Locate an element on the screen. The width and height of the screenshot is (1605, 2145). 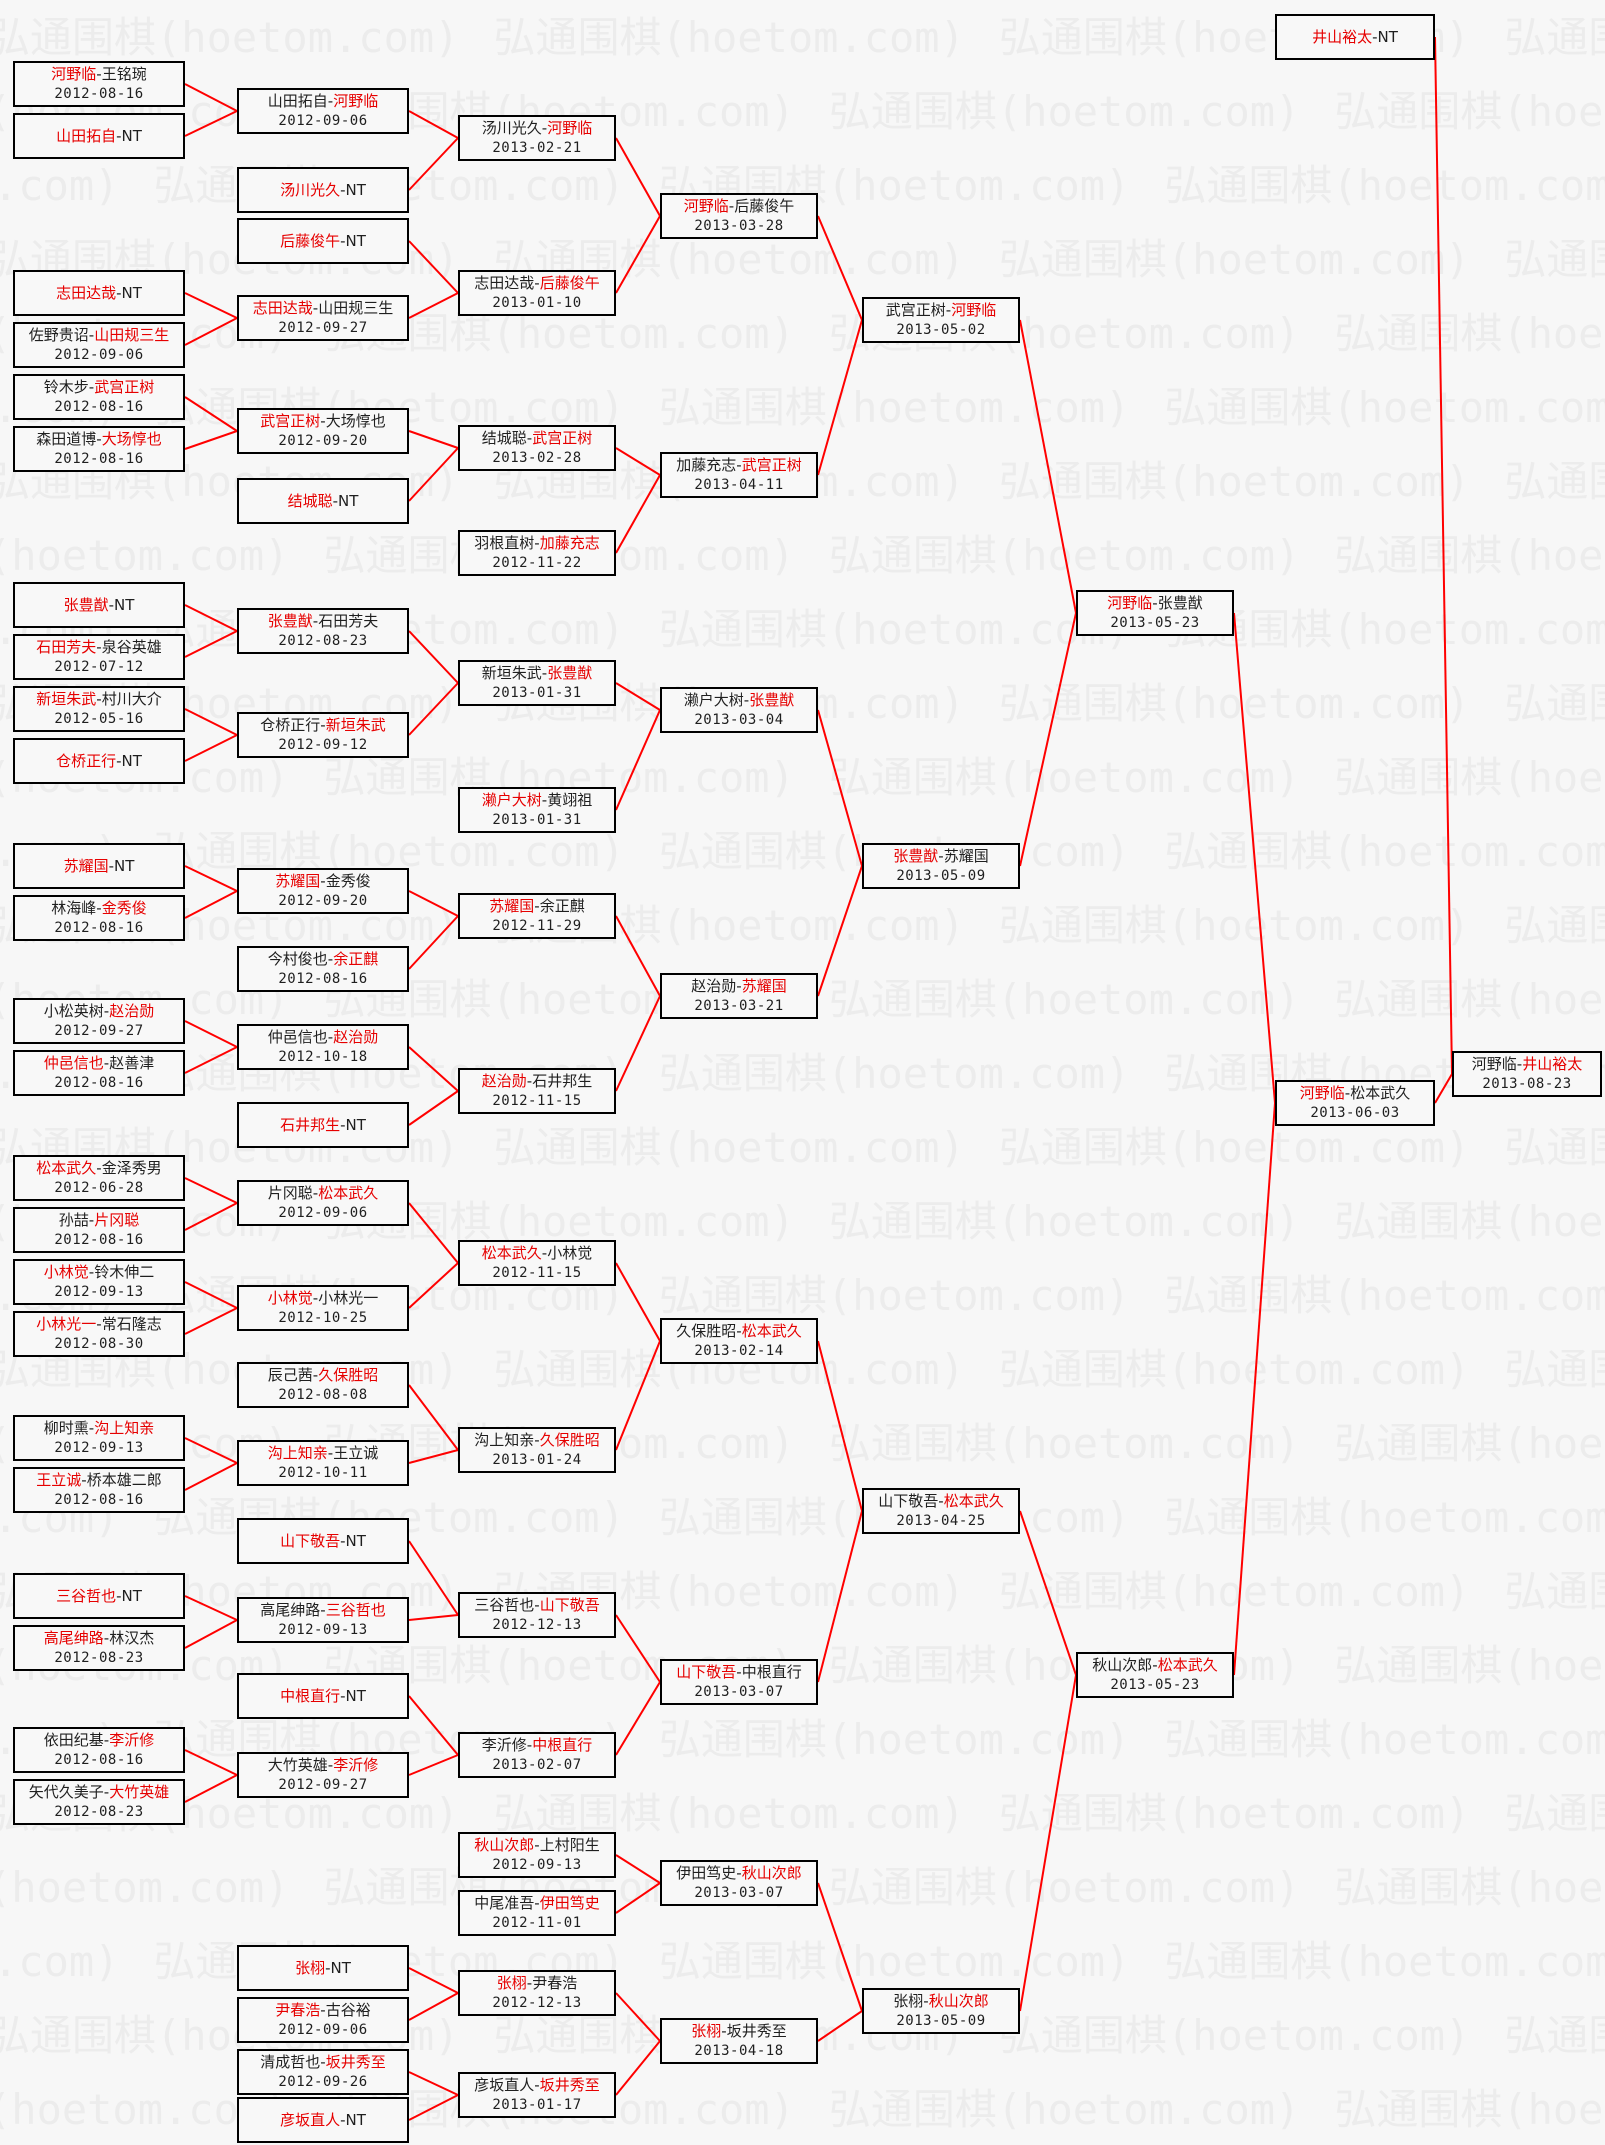
match-box-m29: 张豊猷-苏耀国 2013-05-09 is located at coordinates (941, 866).